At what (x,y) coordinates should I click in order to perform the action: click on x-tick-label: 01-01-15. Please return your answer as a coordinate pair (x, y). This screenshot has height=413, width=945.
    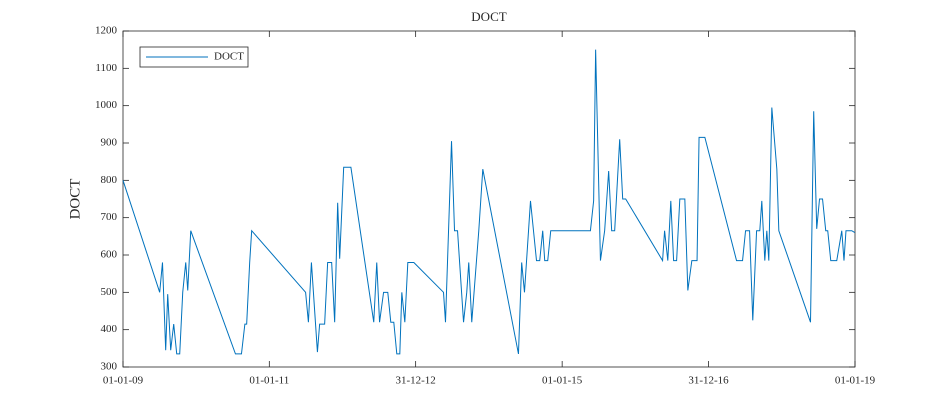
    Looking at the image, I should click on (562, 381).